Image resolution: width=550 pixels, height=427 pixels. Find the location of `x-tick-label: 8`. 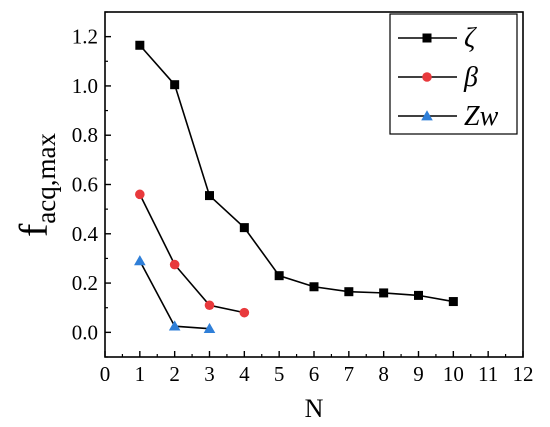

x-tick-label: 8 is located at coordinates (383, 374).